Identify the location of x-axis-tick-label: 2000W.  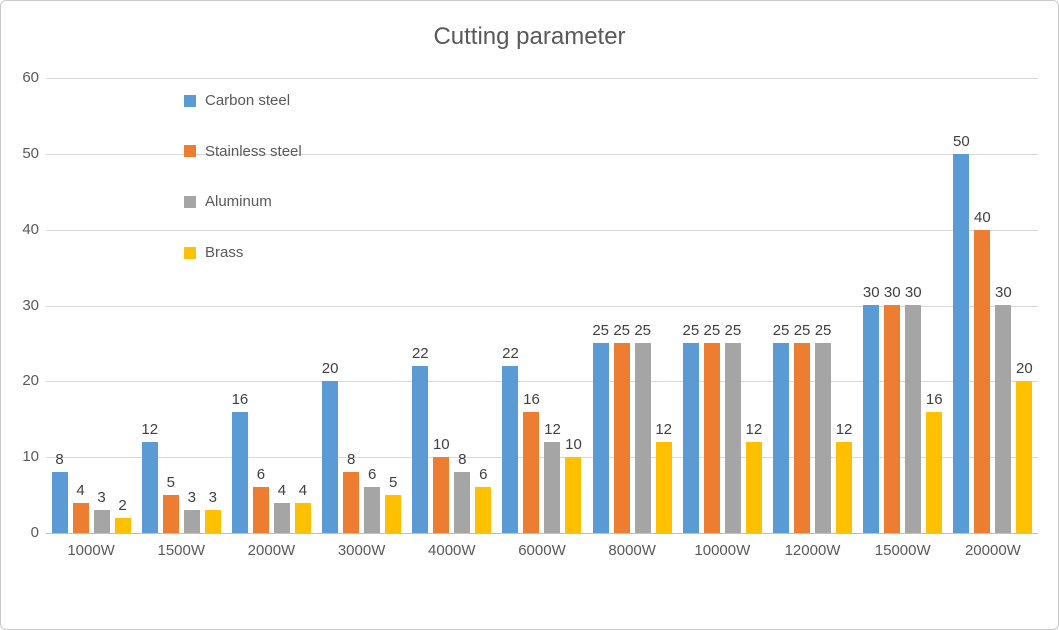
(271, 550).